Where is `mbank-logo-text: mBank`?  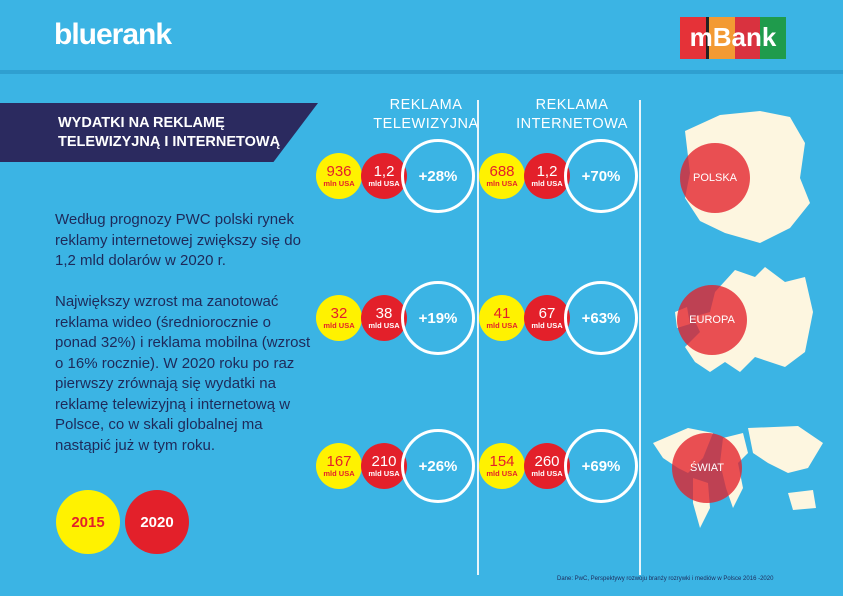
mbank-logo-text: mBank is located at coordinates (733, 37).